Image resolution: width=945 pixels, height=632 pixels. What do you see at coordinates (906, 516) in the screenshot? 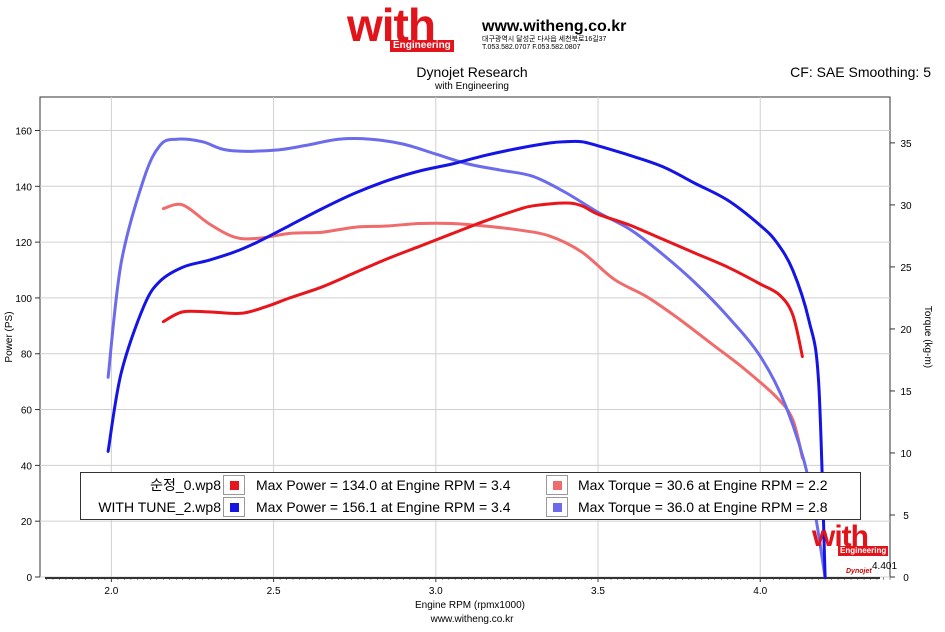
I see `y2-tick-label: 5` at bounding box center [906, 516].